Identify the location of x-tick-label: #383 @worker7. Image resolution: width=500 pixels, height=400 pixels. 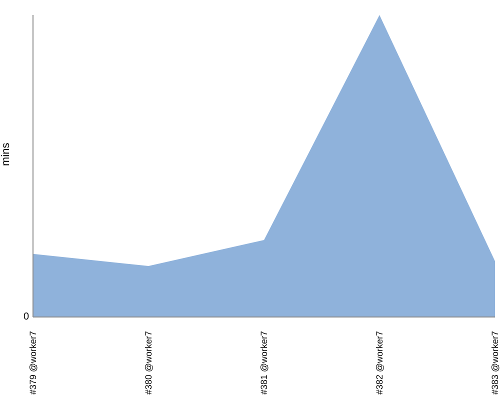
(495, 363).